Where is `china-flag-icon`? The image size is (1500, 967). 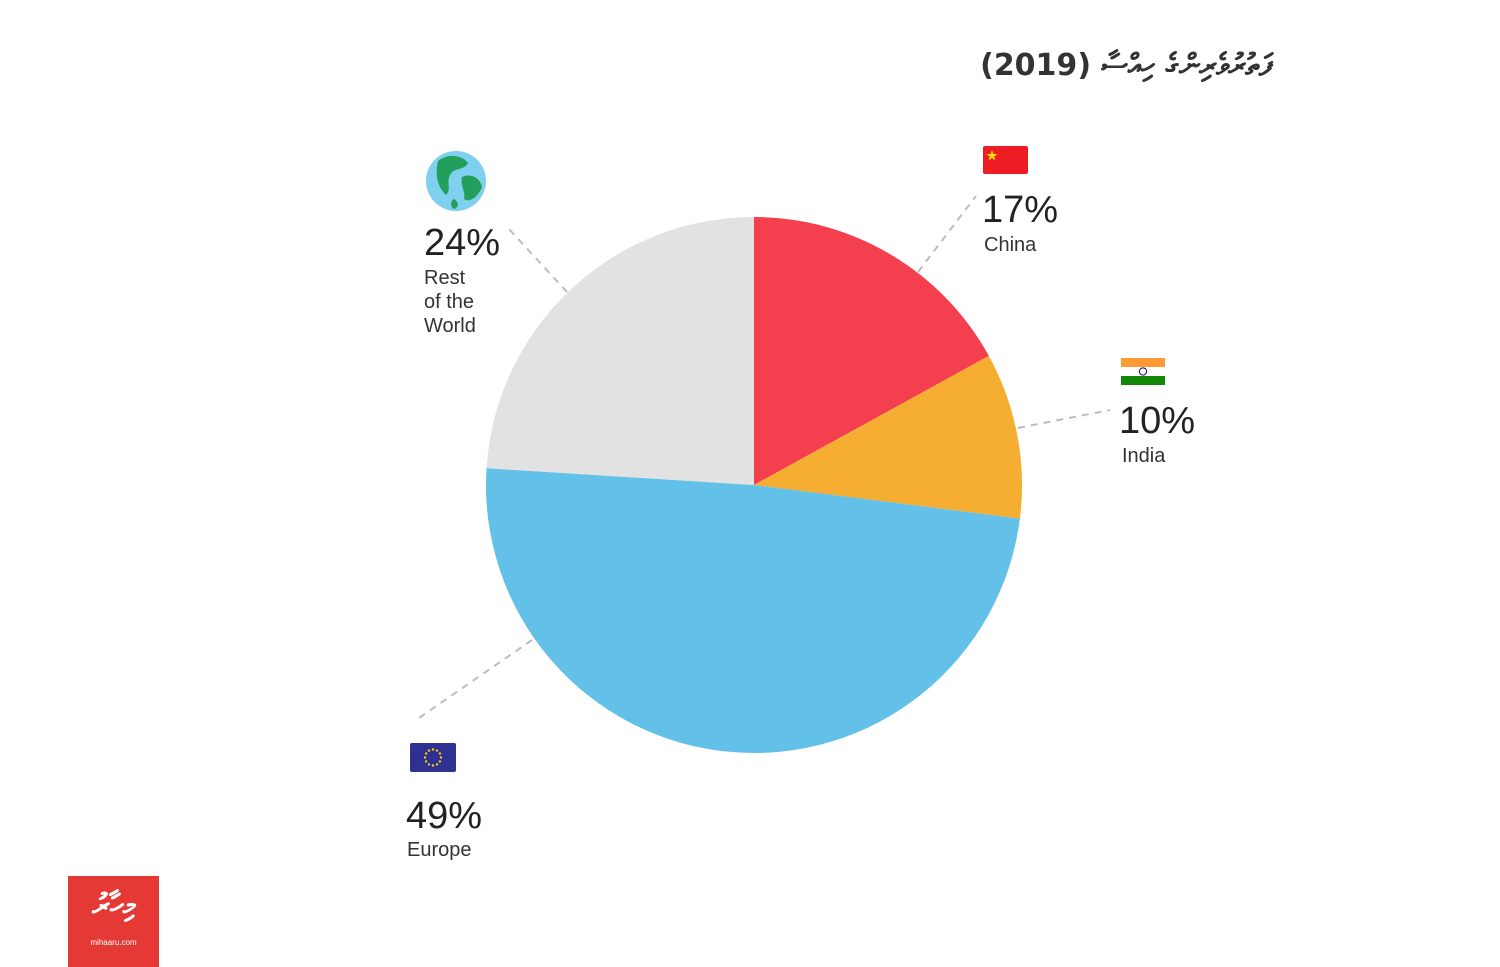 china-flag-icon is located at coordinates (1005, 160).